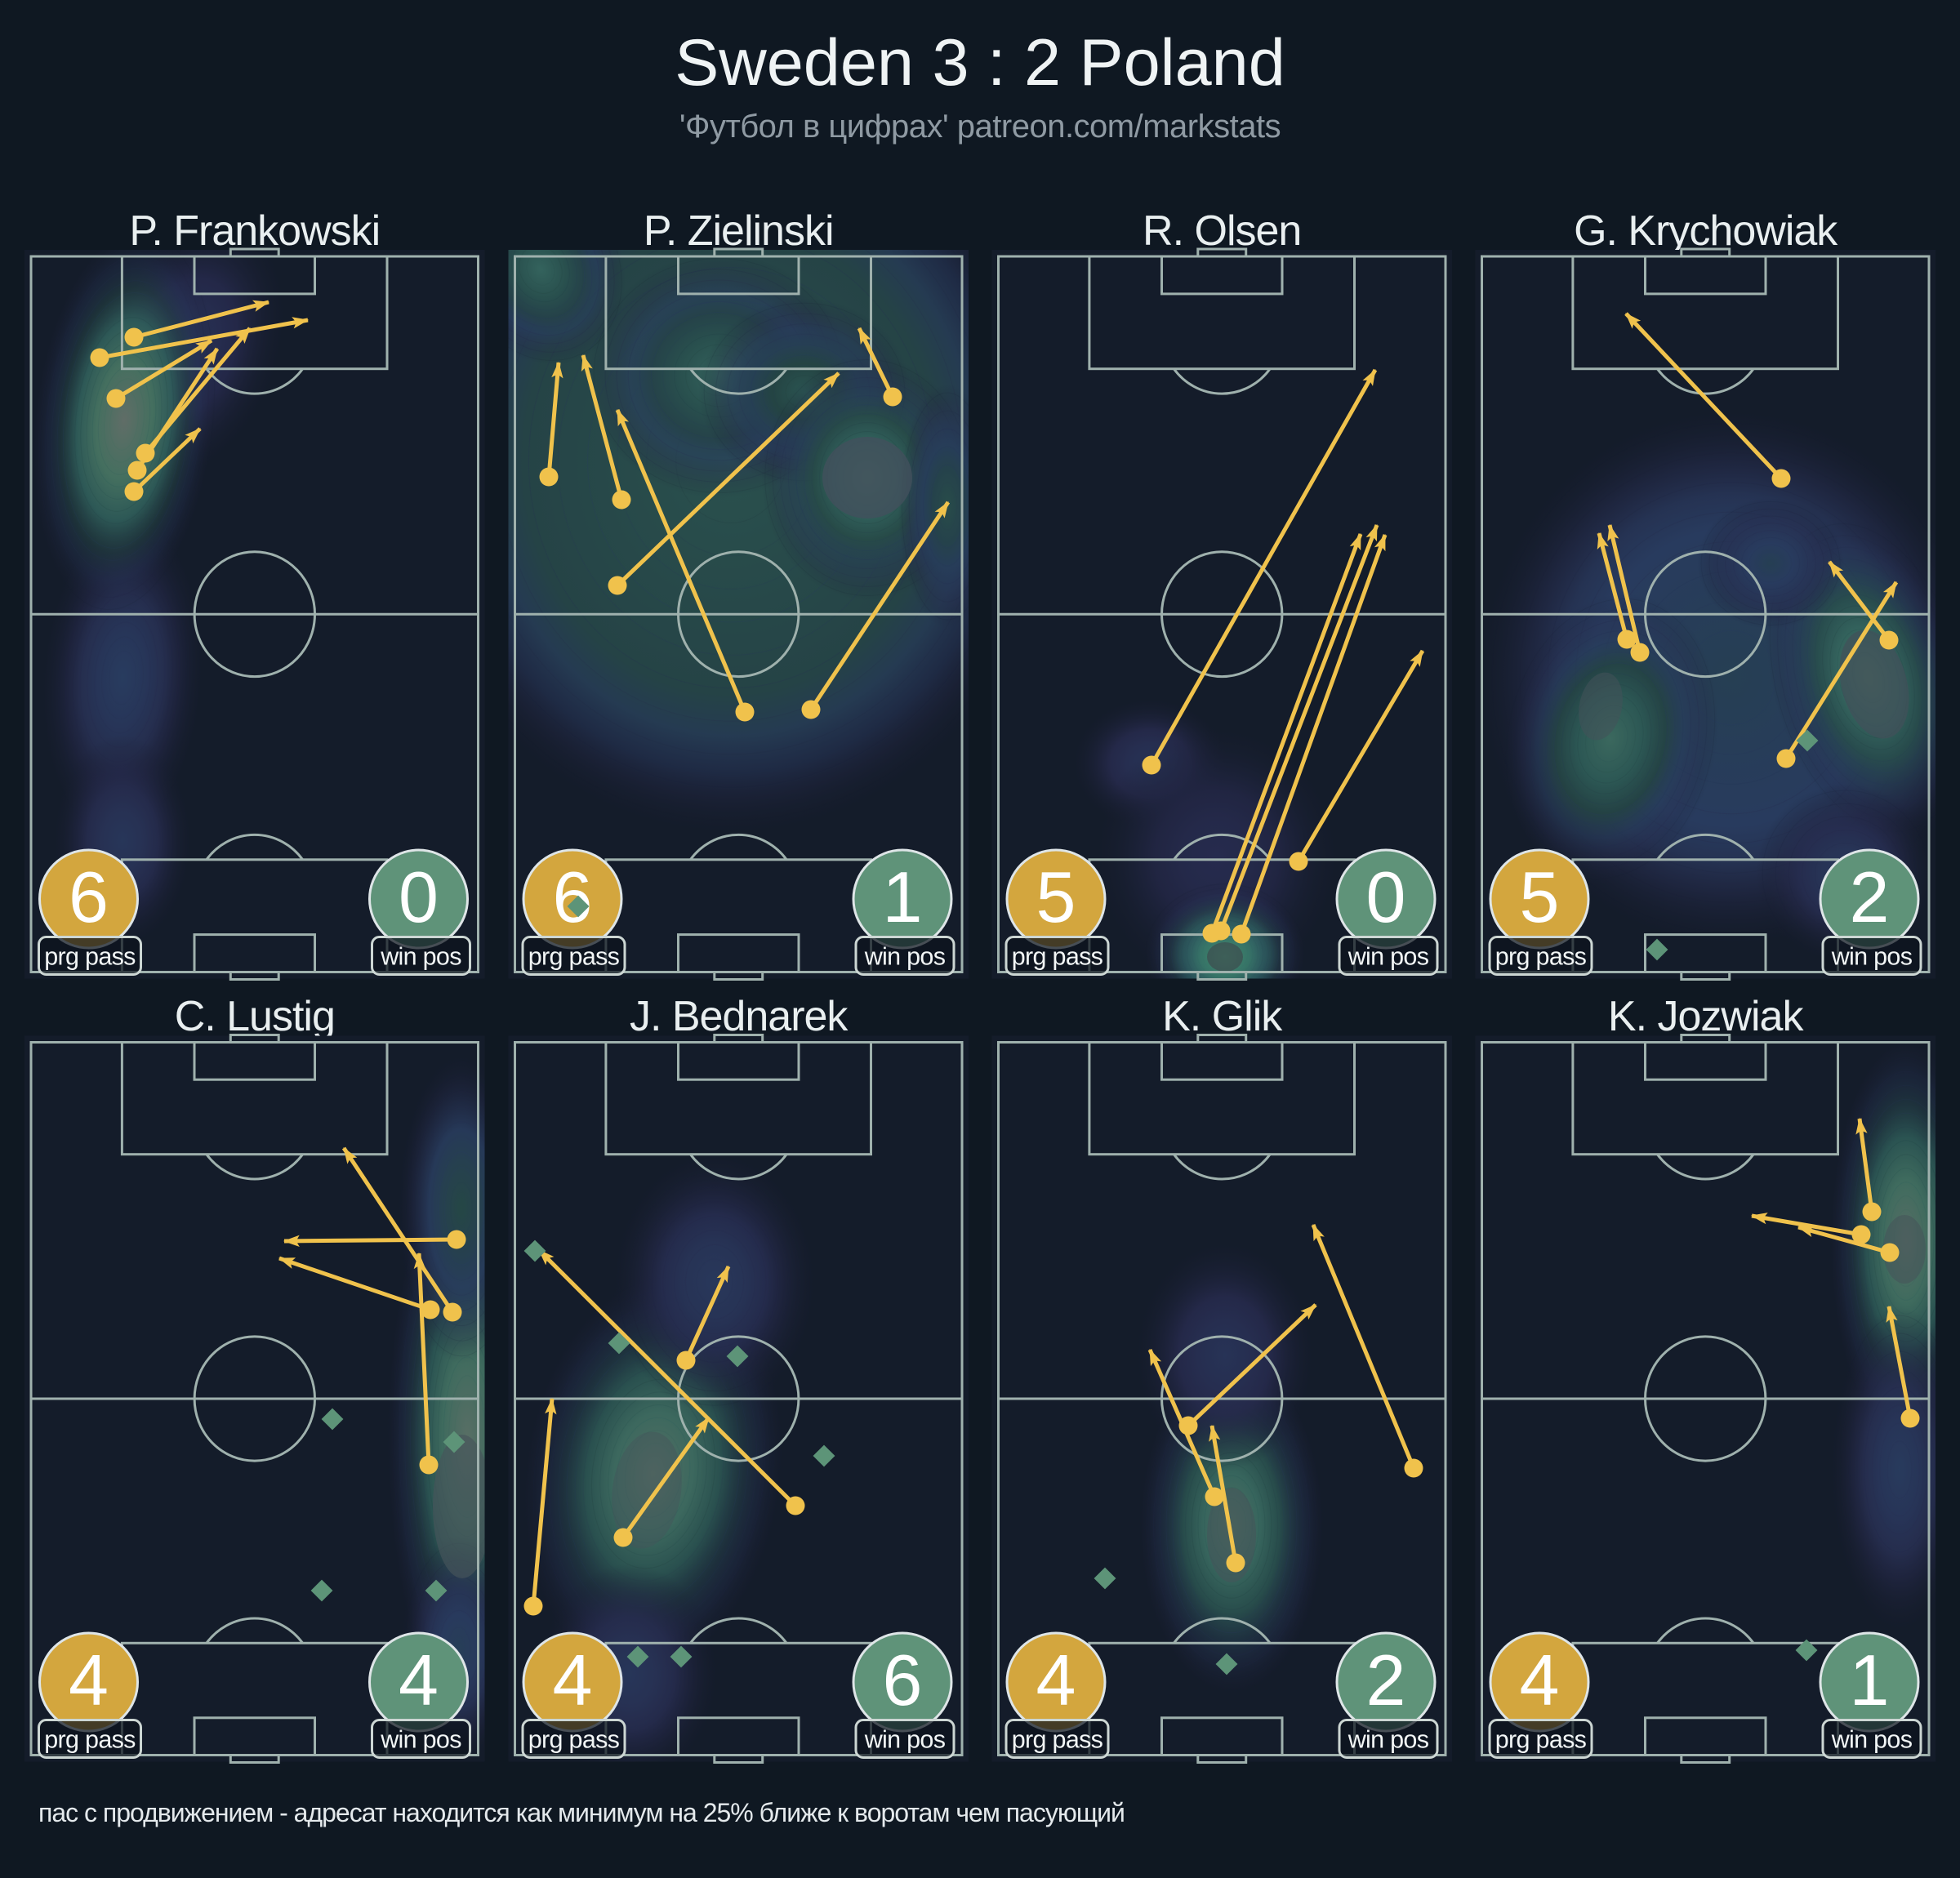  What do you see at coordinates (980, 127) in the screenshot?
I see `svg-text:'Футбол в цифрах' patreon.com/: 'Футбол в цифрах' patreon.com/markstats` at bounding box center [980, 127].